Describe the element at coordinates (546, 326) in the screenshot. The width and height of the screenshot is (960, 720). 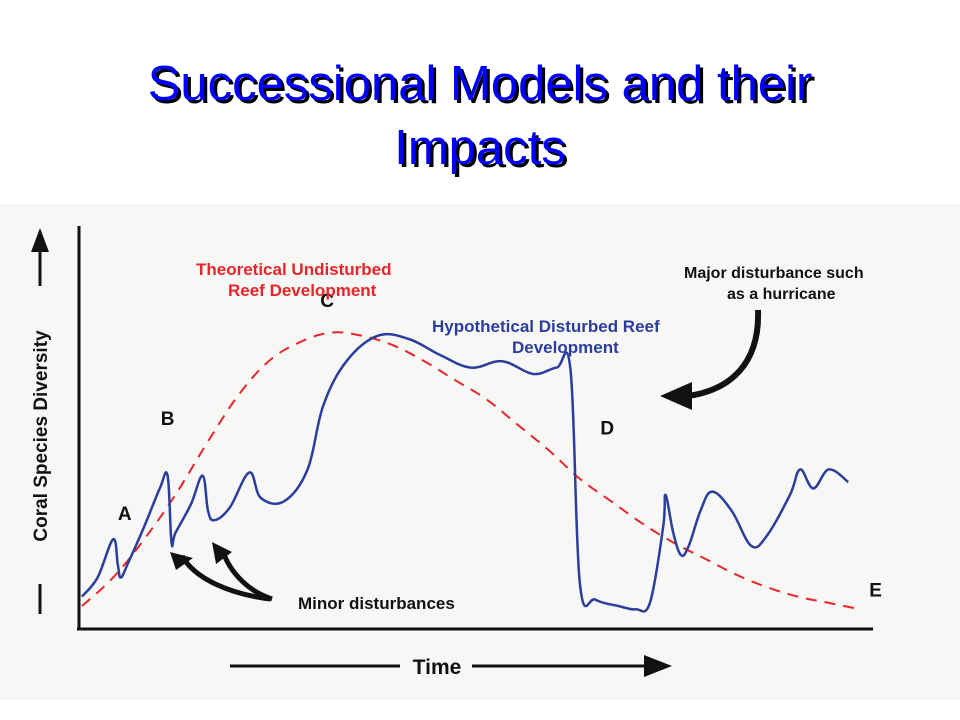
I see `hypothetical-label-line-1: Hypothetical Disturbed Reef` at that location.